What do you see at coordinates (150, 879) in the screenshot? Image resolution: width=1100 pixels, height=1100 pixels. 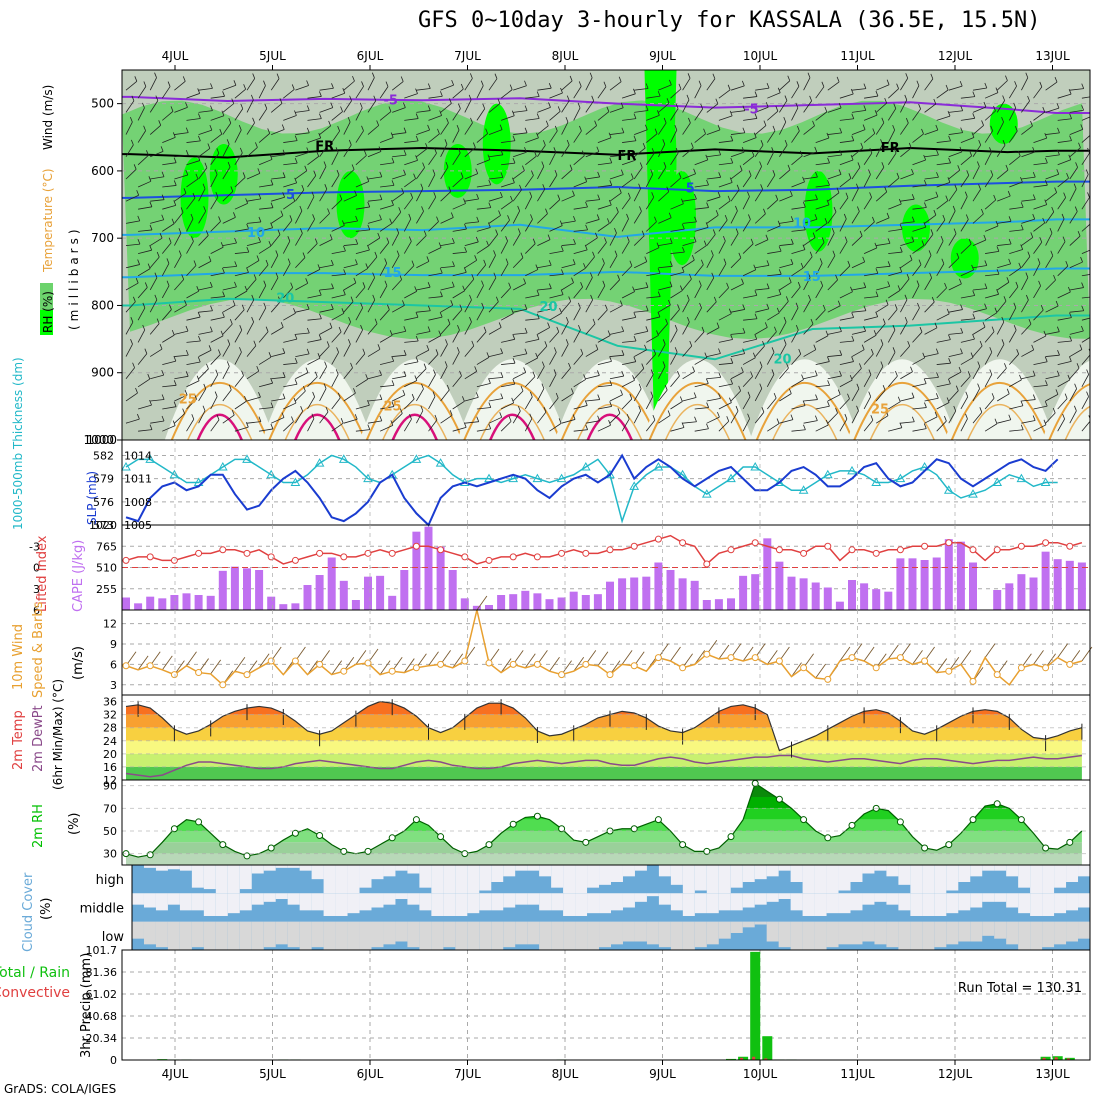 I see `cloud-cell` at bounding box center [150, 879].